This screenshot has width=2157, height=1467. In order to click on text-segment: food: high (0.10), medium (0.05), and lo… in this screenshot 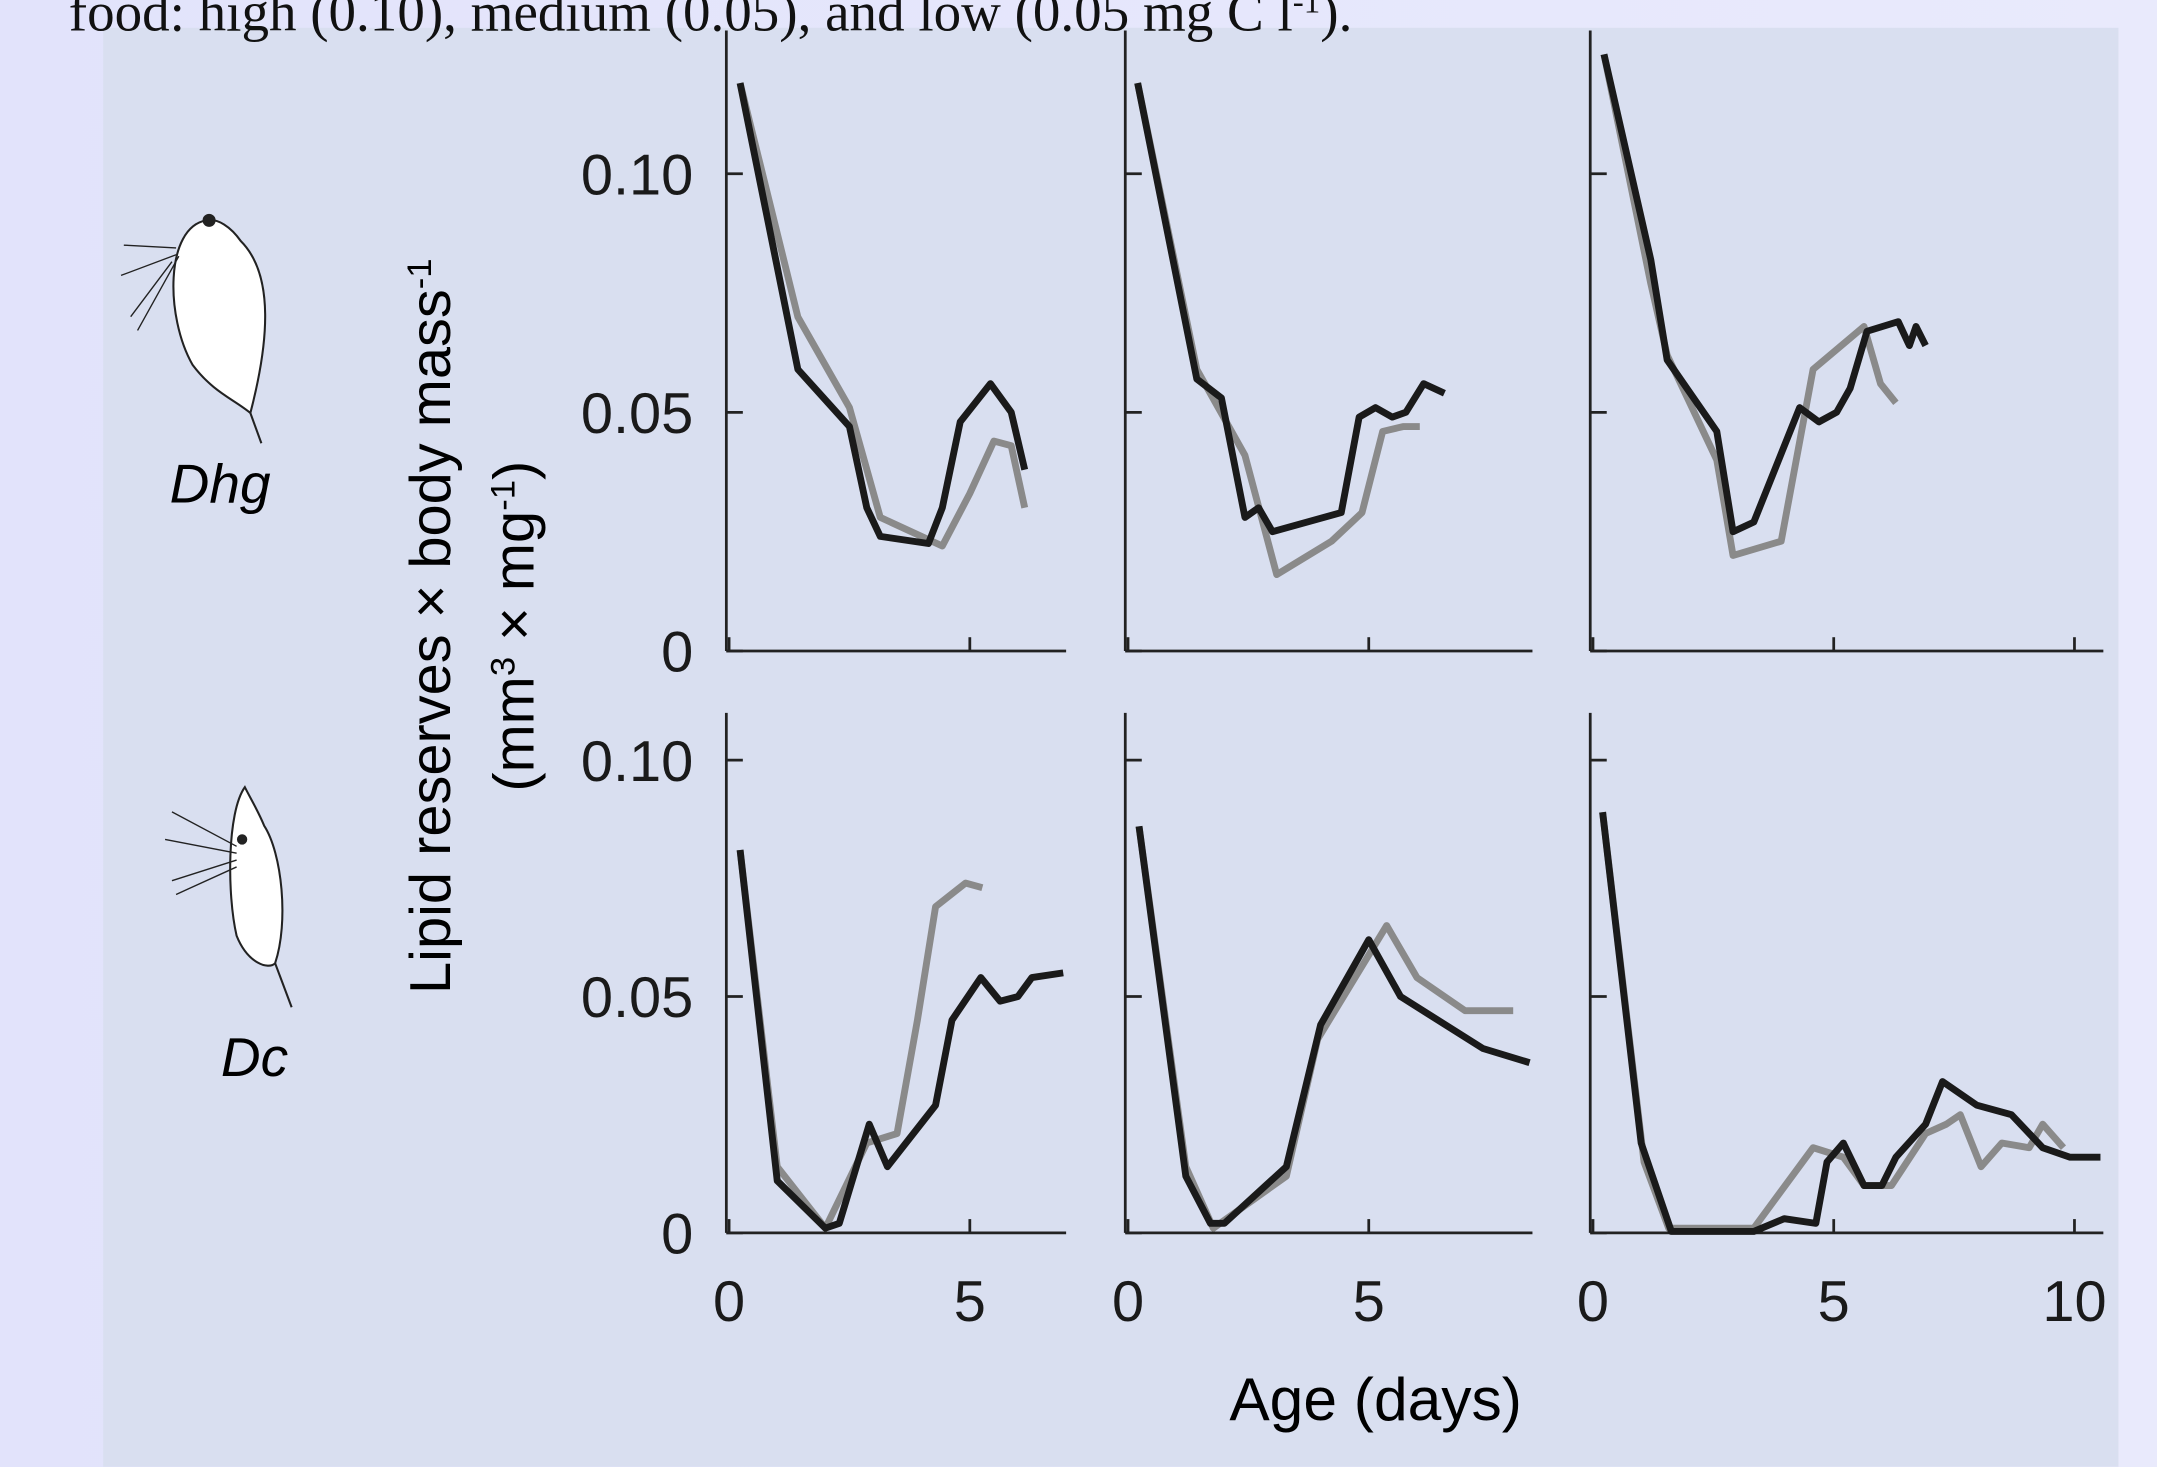, I will do `click(681, 21)`.